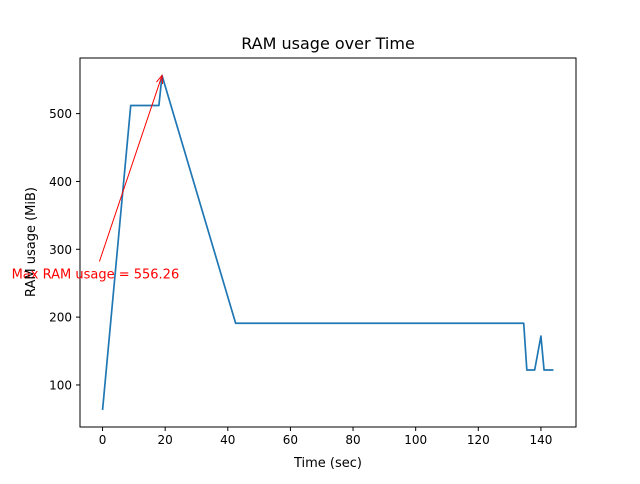  I want to click on y-tick-label: 200, so click(60, 318).